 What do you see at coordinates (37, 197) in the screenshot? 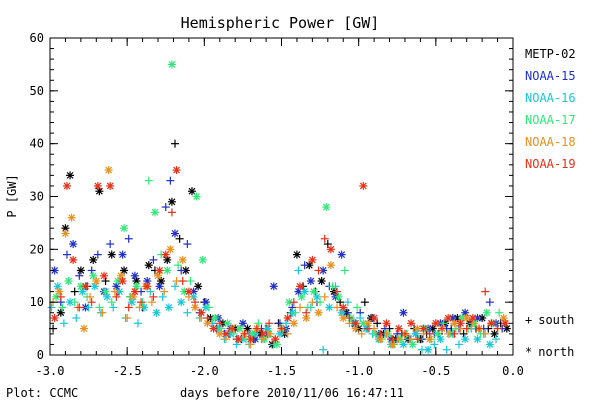
I see `y-tick-label: 30` at bounding box center [37, 197].